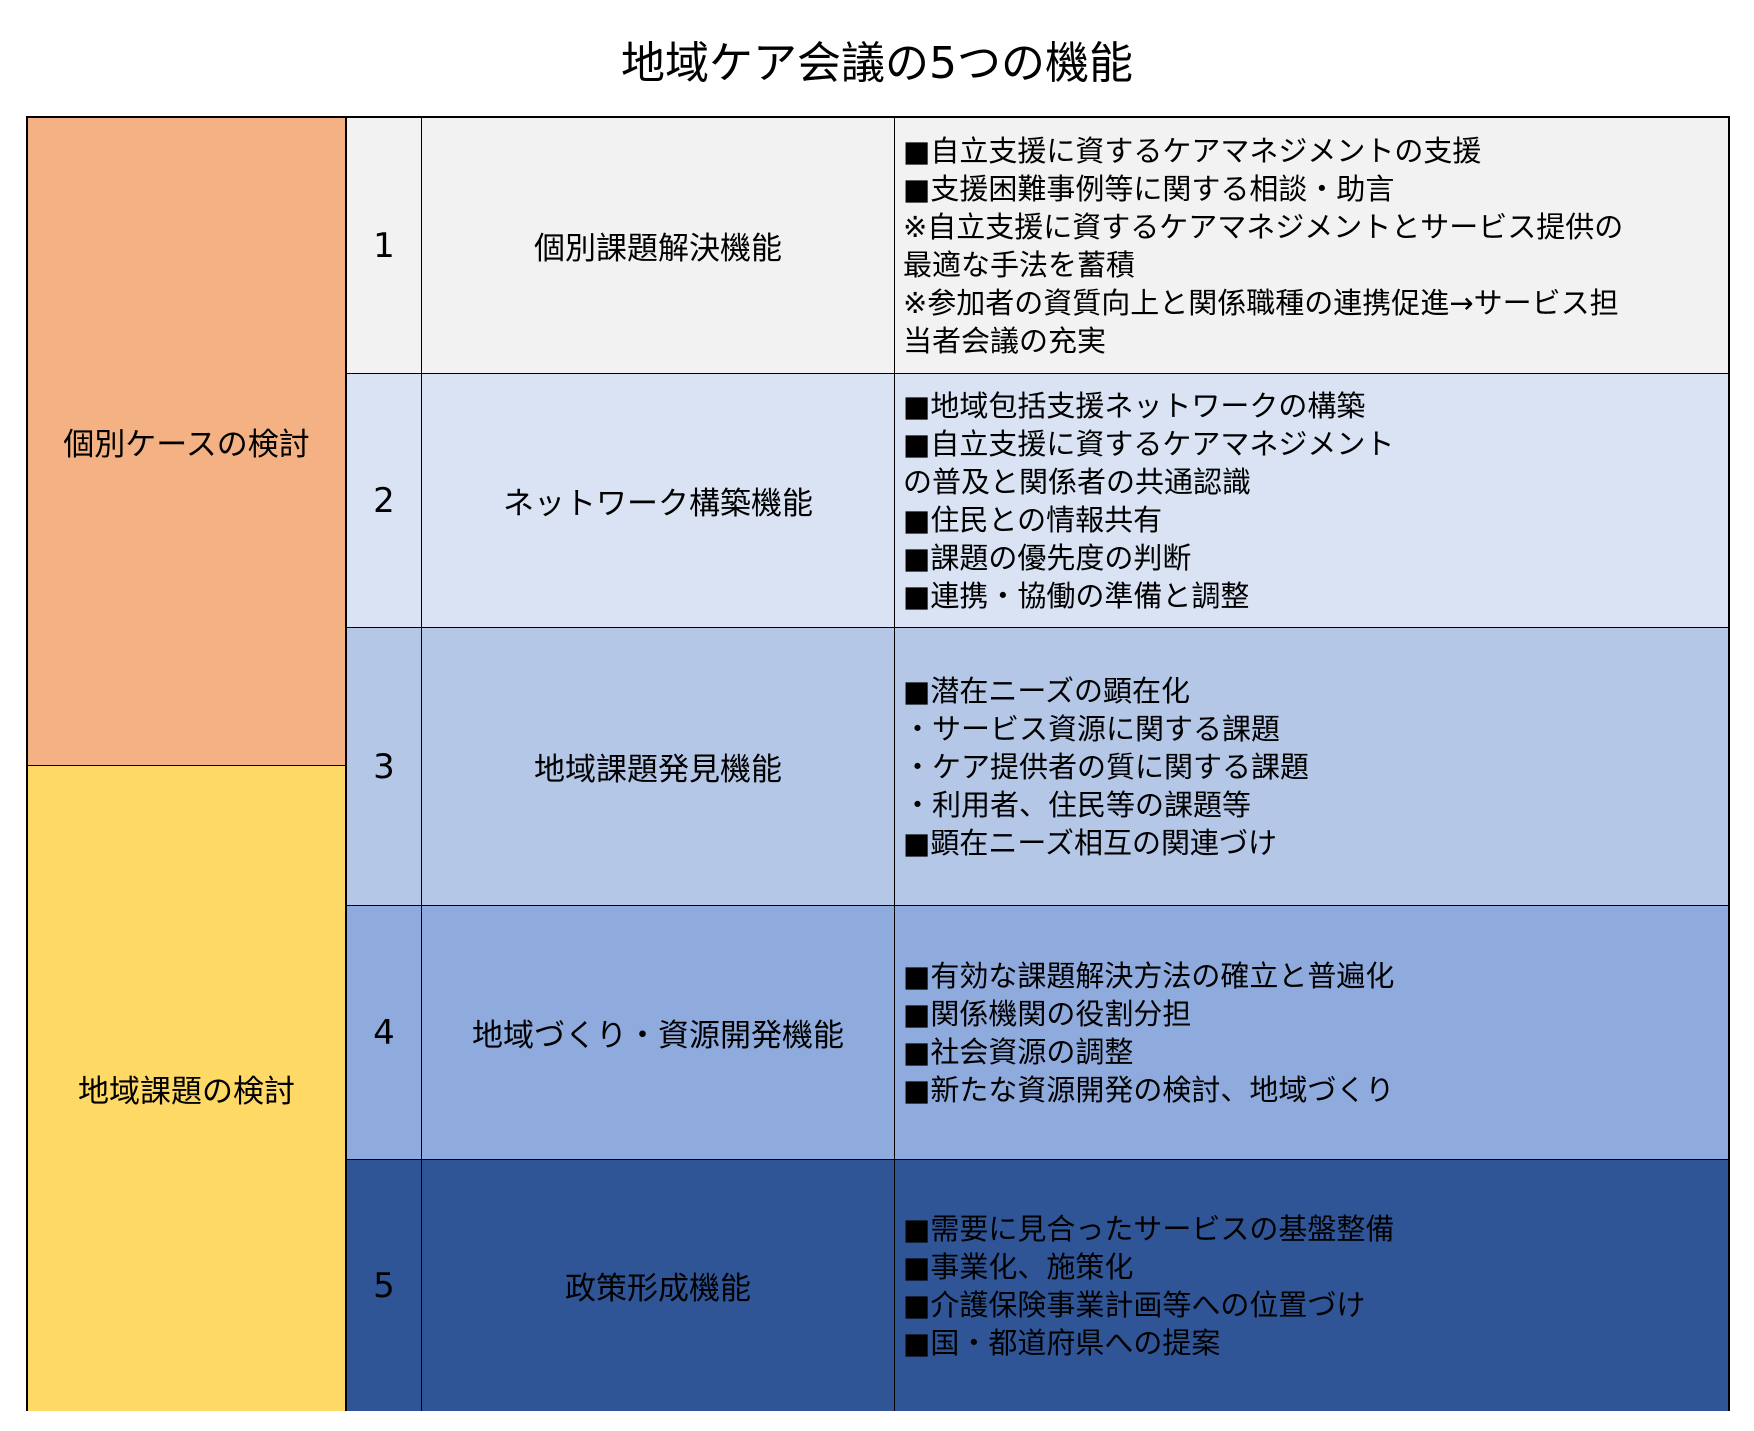 The image size is (1754, 1431). Describe the element at coordinates (1149, 975) in the screenshot. I see `description-line: ■有効な課題解決方法の確立と普遍化` at that location.